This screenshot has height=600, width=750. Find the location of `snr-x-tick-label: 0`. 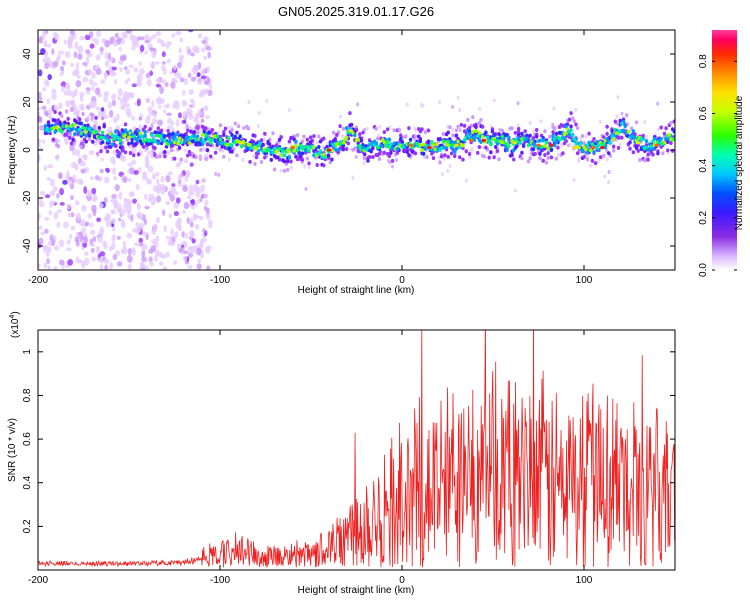

snr-x-tick-label: 0 is located at coordinates (402, 580).